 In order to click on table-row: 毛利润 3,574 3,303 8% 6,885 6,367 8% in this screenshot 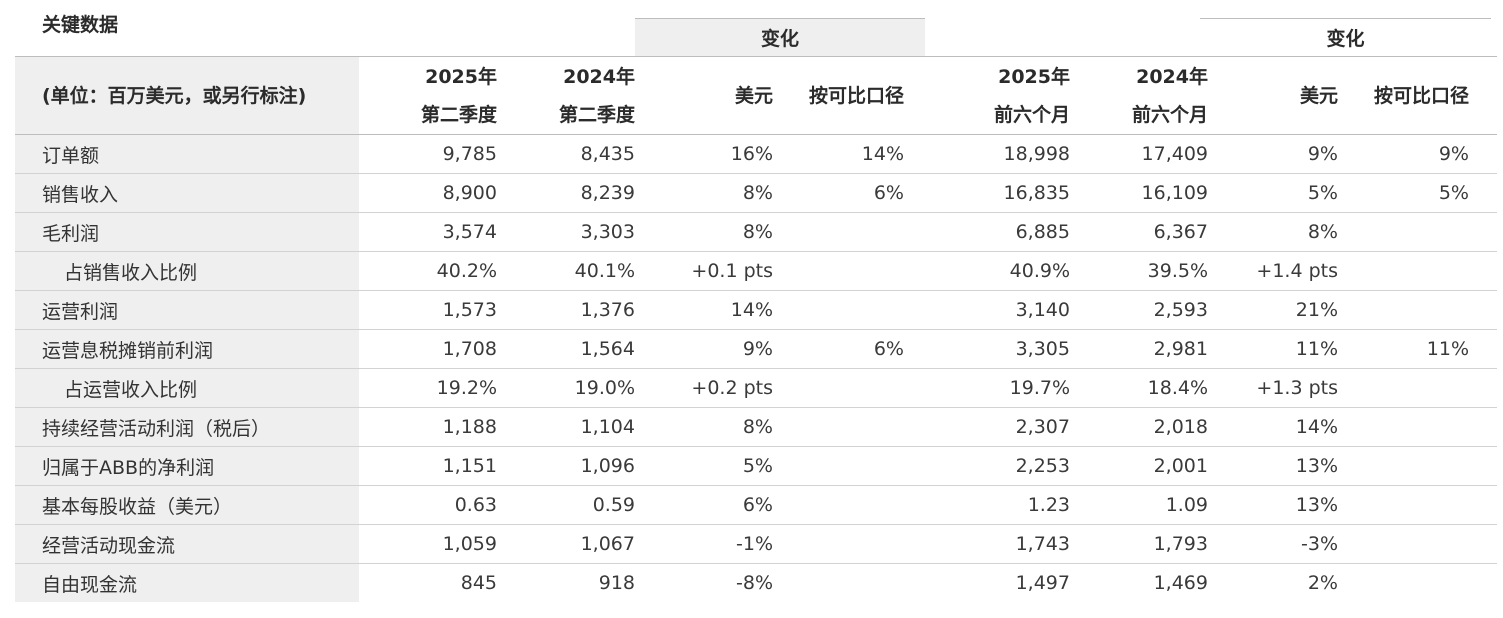, I will do `click(756, 232)`.